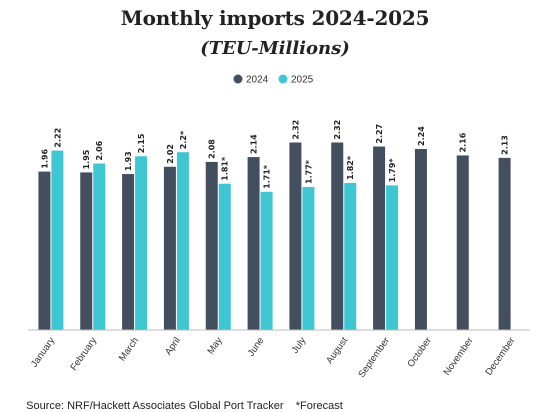 This screenshot has width=550, height=412. I want to click on value-label-2025-september: 1.79*, so click(392, 170).